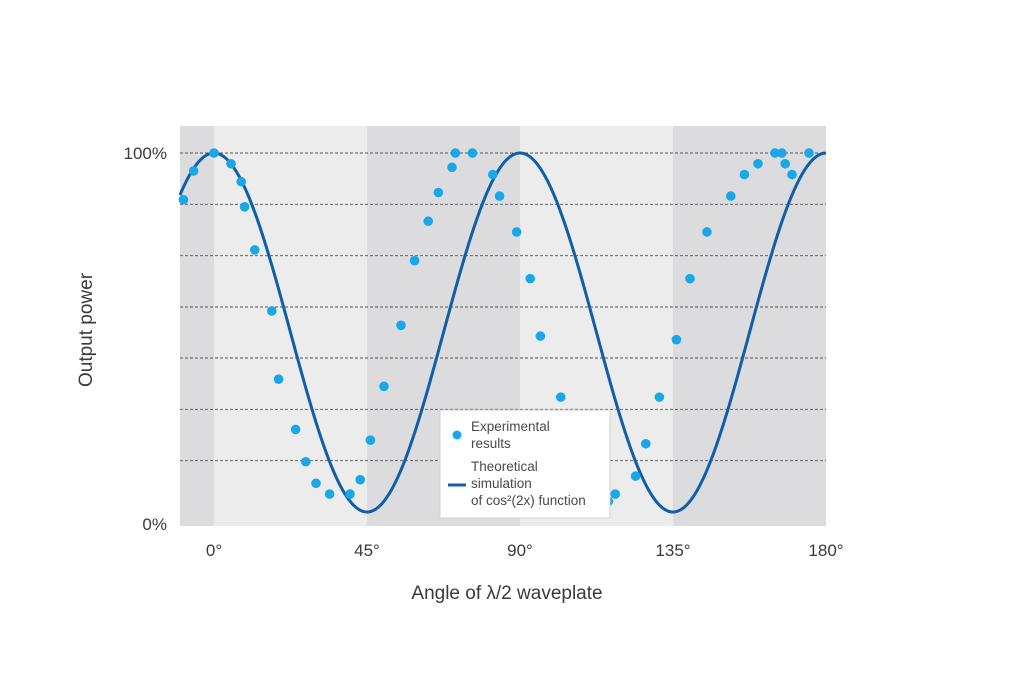 This screenshot has height=678, width=1024. I want to click on legend-label-experimental-2: results, so click(491, 443).